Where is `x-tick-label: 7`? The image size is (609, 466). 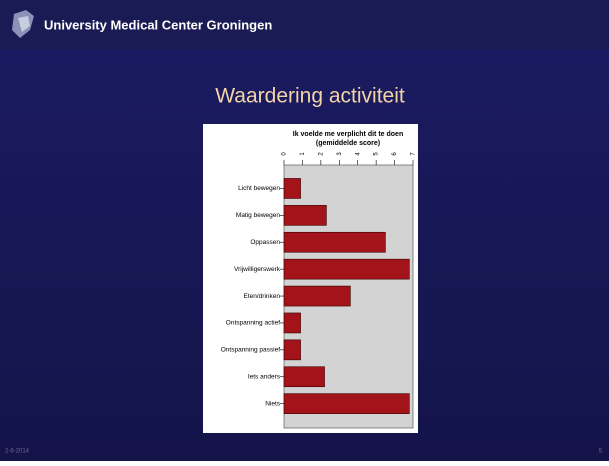
x-tick-label: 7 is located at coordinates (414, 154).